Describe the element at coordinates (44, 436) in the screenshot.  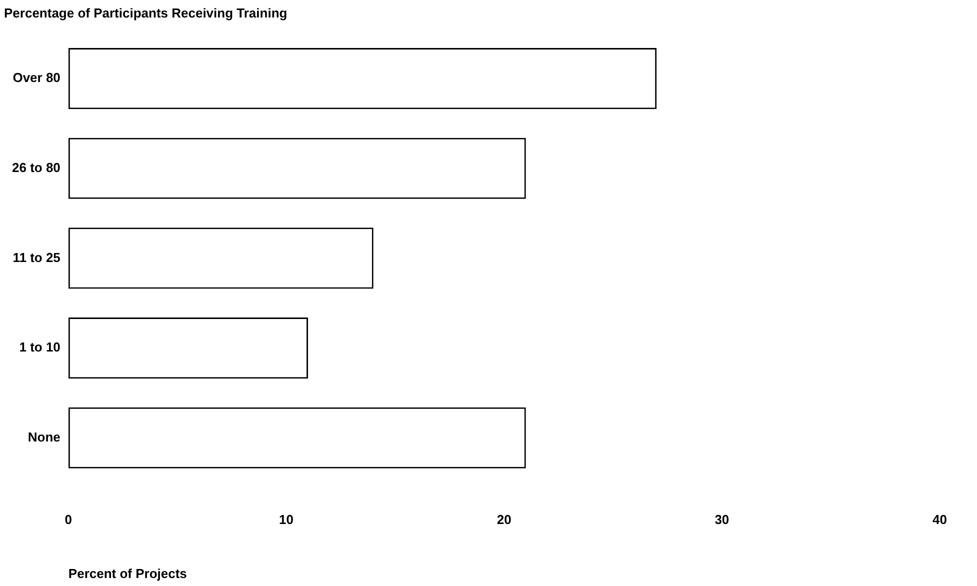
I see `y-tick-label: None` at that location.